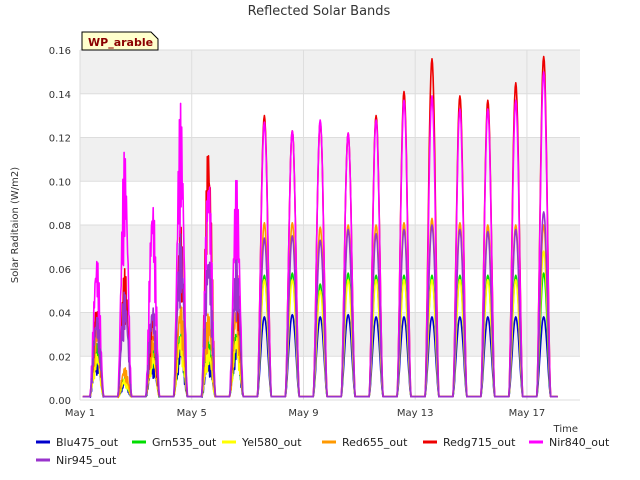 Image resolution: width=640 pixels, height=480 pixels. What do you see at coordinates (527, 413) in the screenshot?
I see `x-tick-label: May 17` at bounding box center [527, 413].